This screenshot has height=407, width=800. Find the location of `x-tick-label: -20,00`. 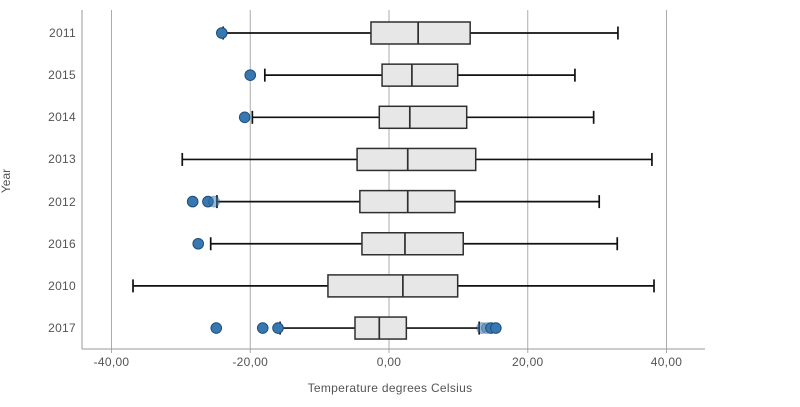

x-tick-label: -20,00 is located at coordinates (250, 362).